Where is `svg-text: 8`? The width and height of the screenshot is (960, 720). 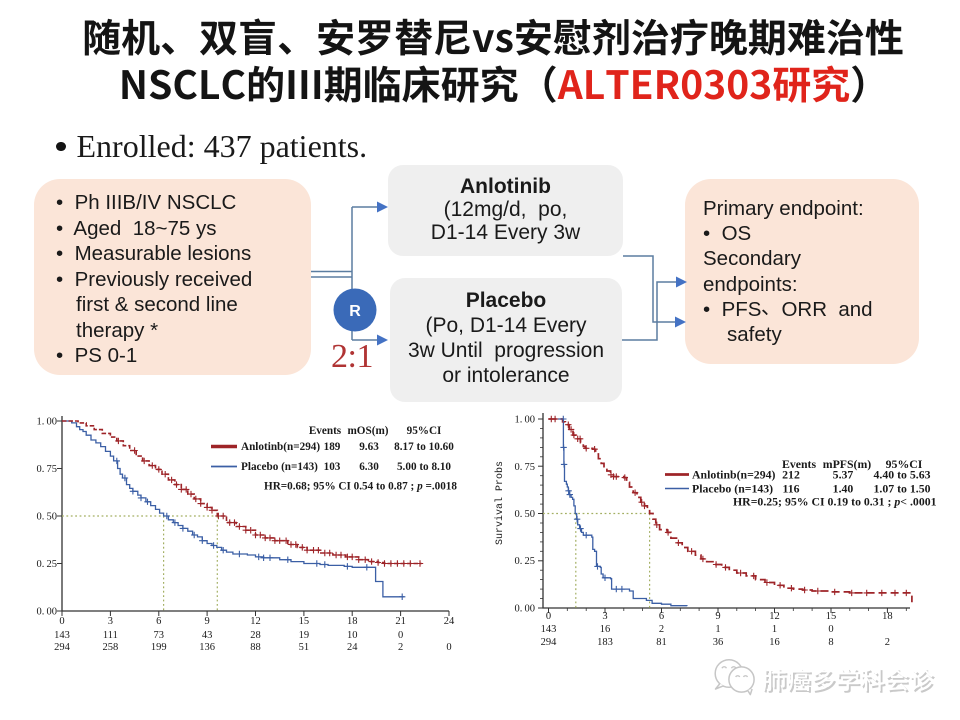
svg-text: 8 is located at coordinates (830, 642).